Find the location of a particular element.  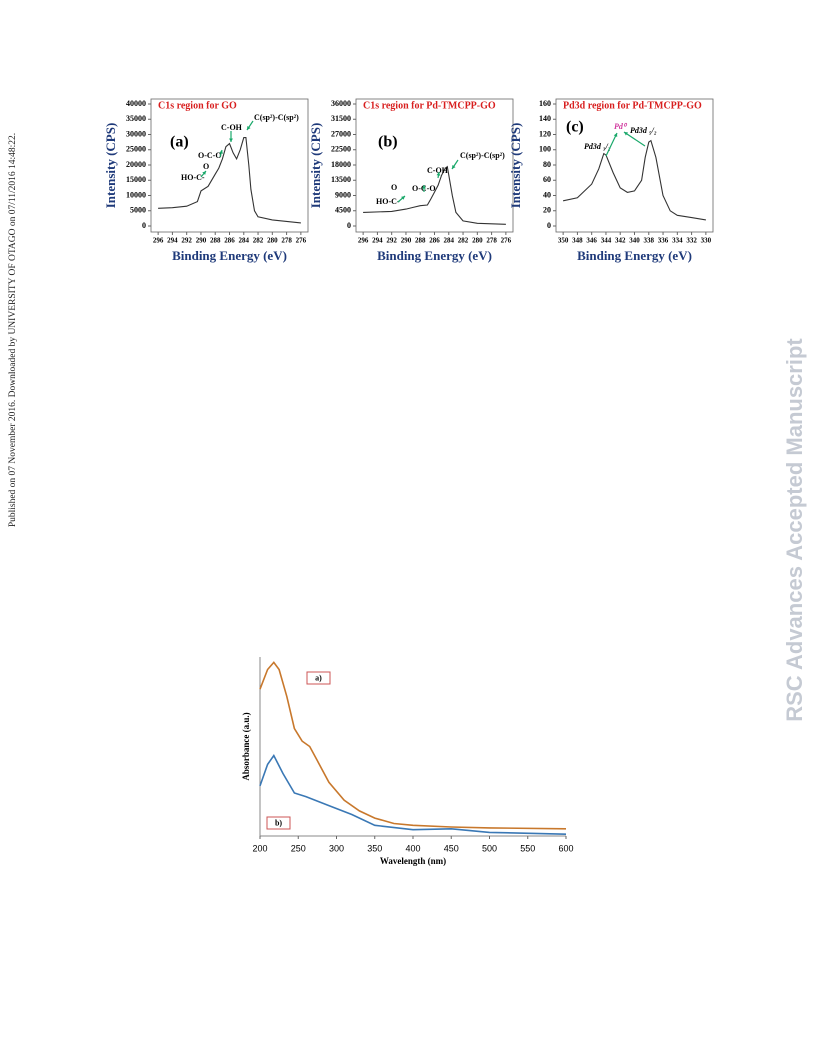

x-tick-label: 342 is located at coordinates (620, 241).